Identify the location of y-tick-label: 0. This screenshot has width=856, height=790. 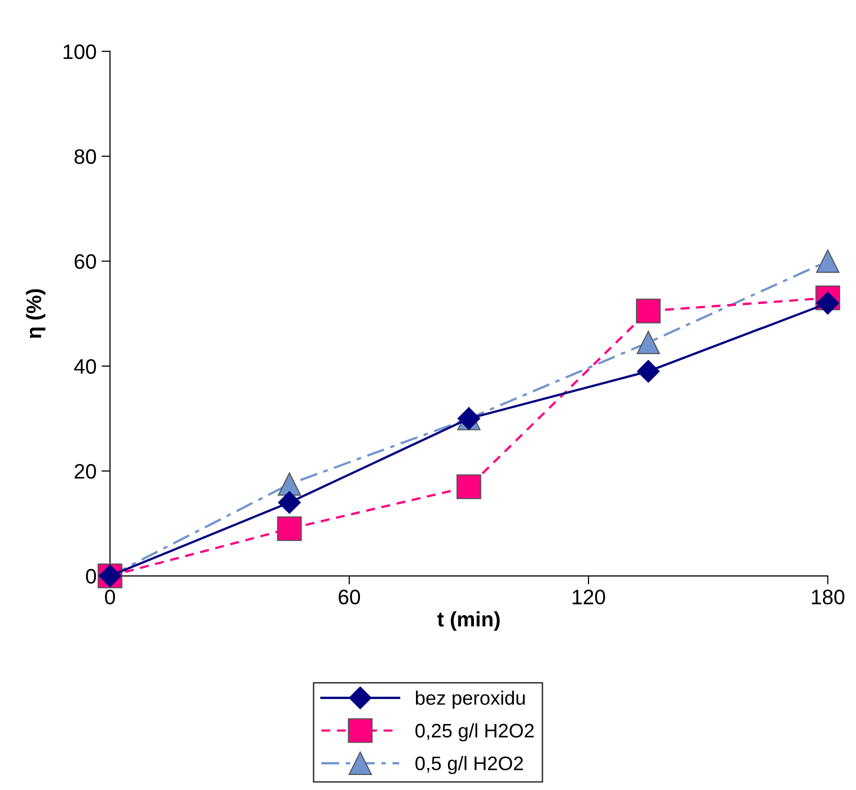
(91, 576).